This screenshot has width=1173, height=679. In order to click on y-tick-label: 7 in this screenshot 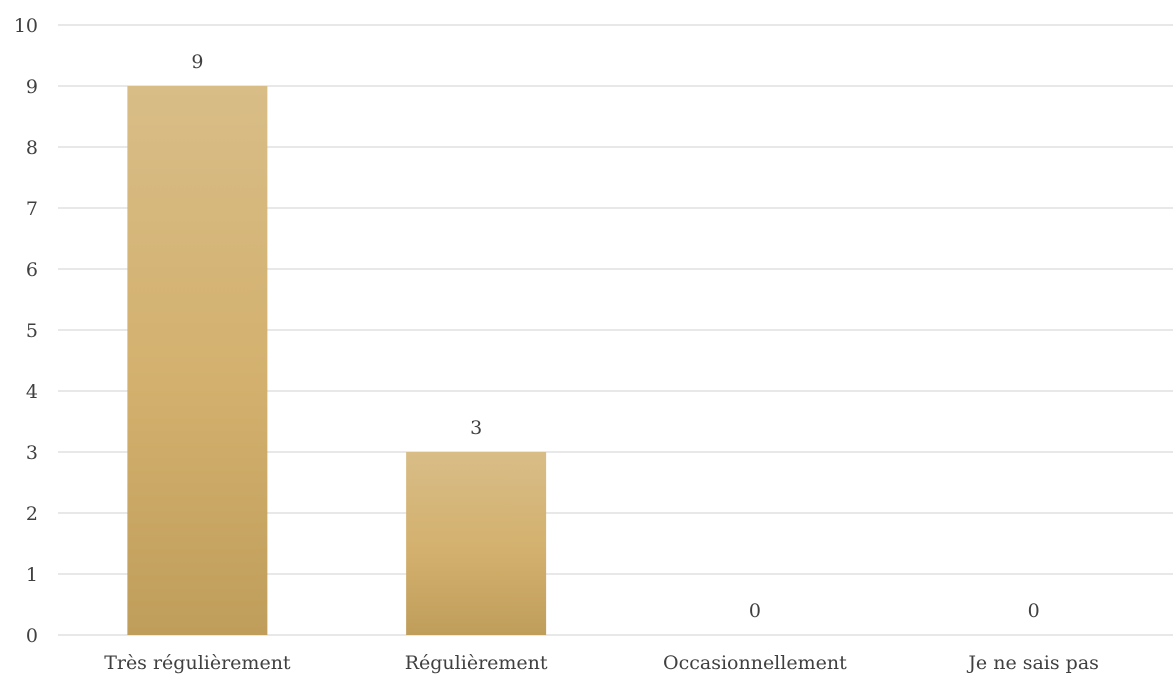, I will do `click(32, 209)`.